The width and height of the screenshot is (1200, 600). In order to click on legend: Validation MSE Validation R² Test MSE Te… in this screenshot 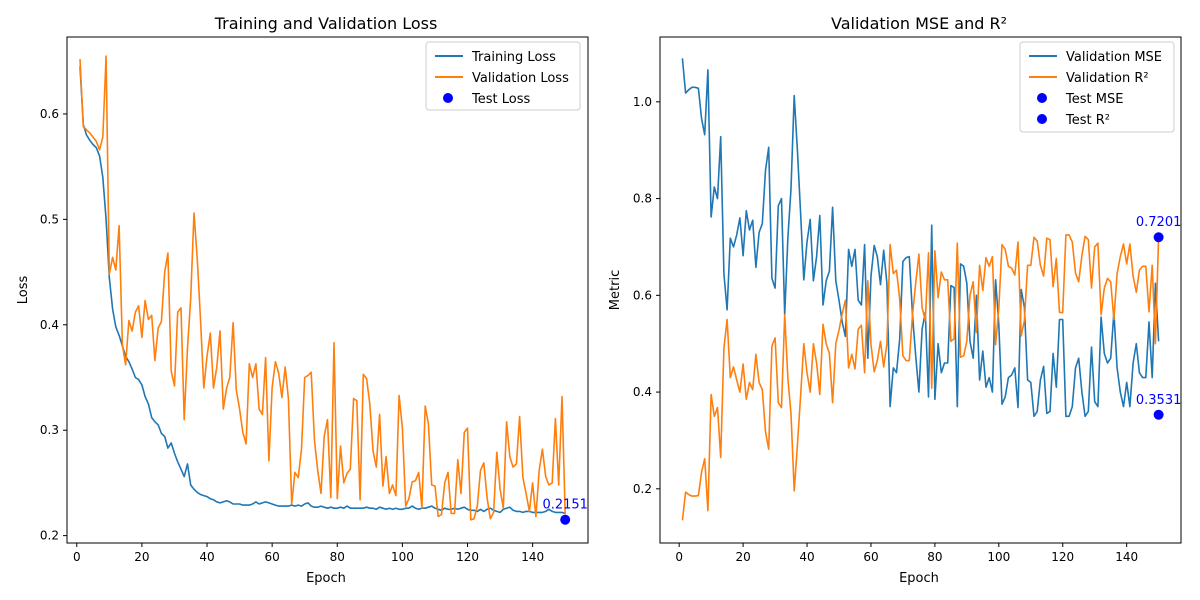, I will do `click(1097, 87)`.